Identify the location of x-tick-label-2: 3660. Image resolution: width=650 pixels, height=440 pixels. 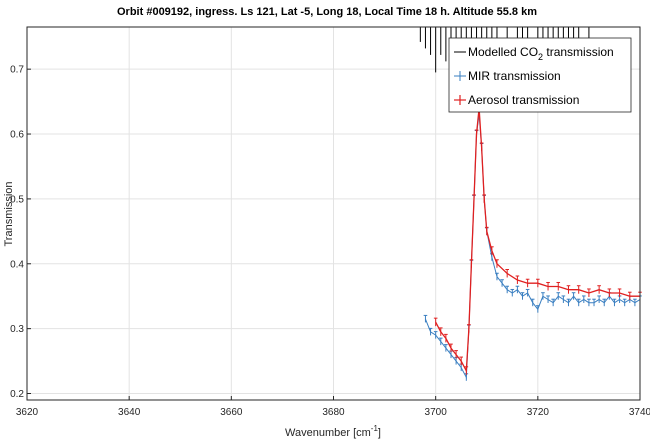
(231, 412).